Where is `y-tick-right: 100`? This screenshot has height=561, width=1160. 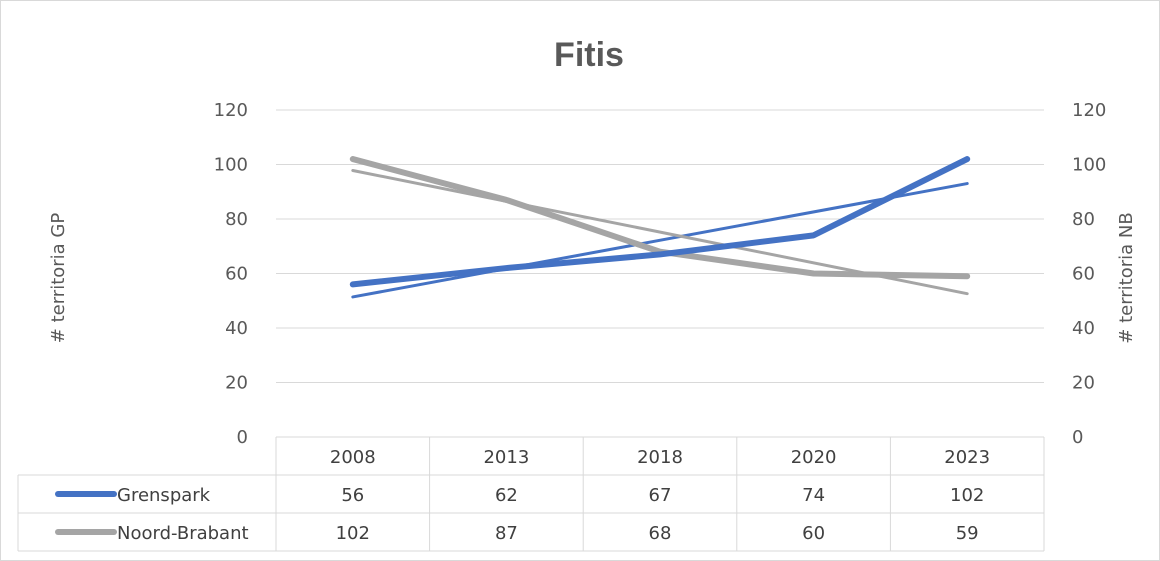 y-tick-right: 100 is located at coordinates (1089, 165).